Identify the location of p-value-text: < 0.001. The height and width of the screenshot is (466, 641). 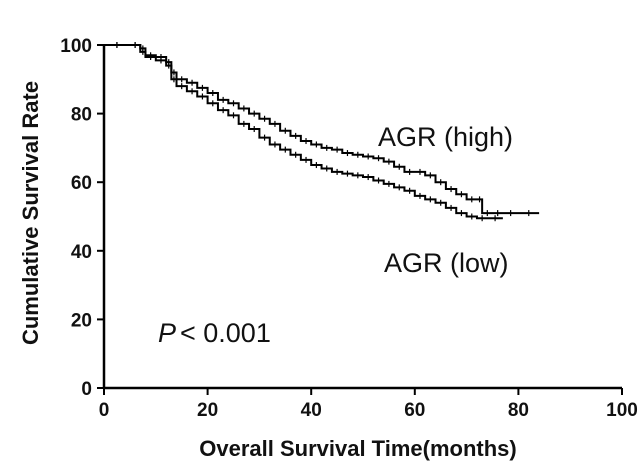
(225, 333).